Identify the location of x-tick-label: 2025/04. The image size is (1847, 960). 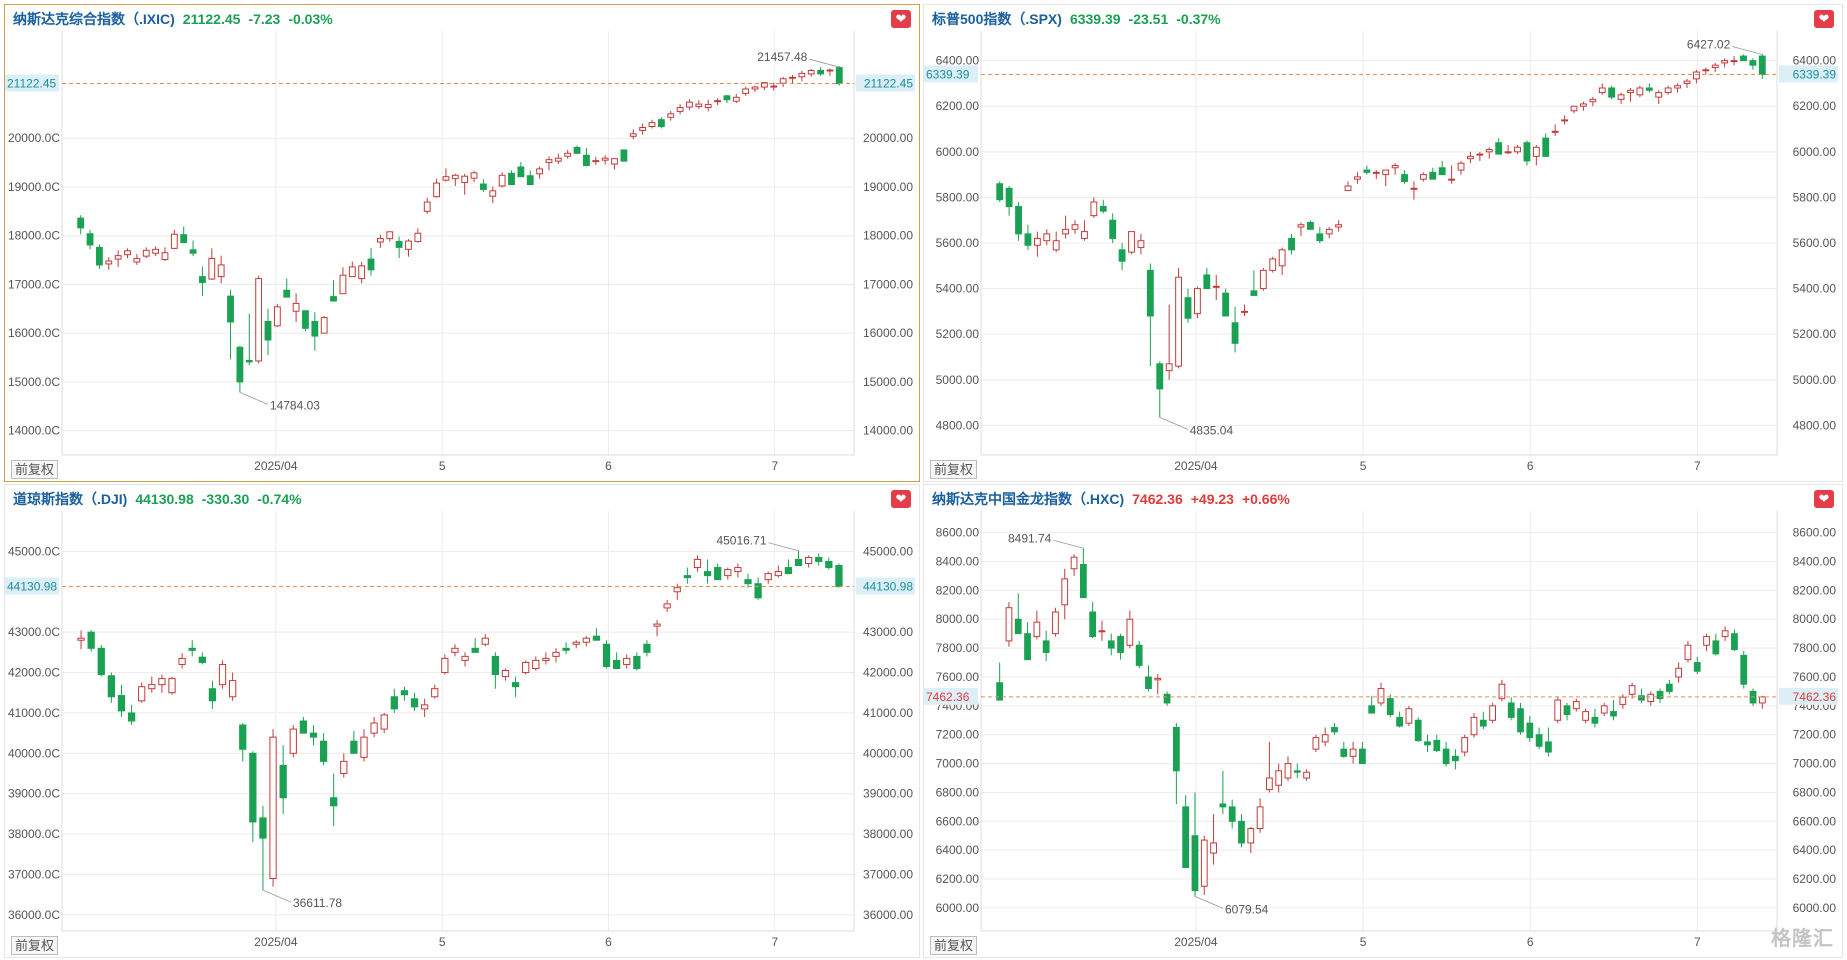
(1196, 942).